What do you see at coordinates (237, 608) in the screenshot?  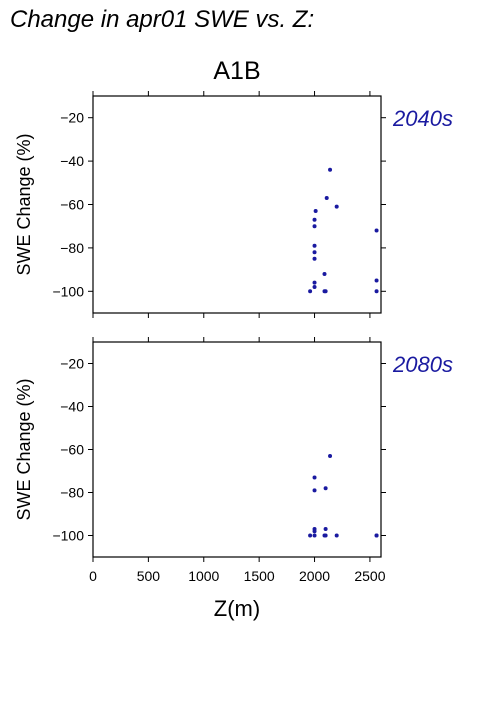 I see `x-axis-label: Z(m)` at bounding box center [237, 608].